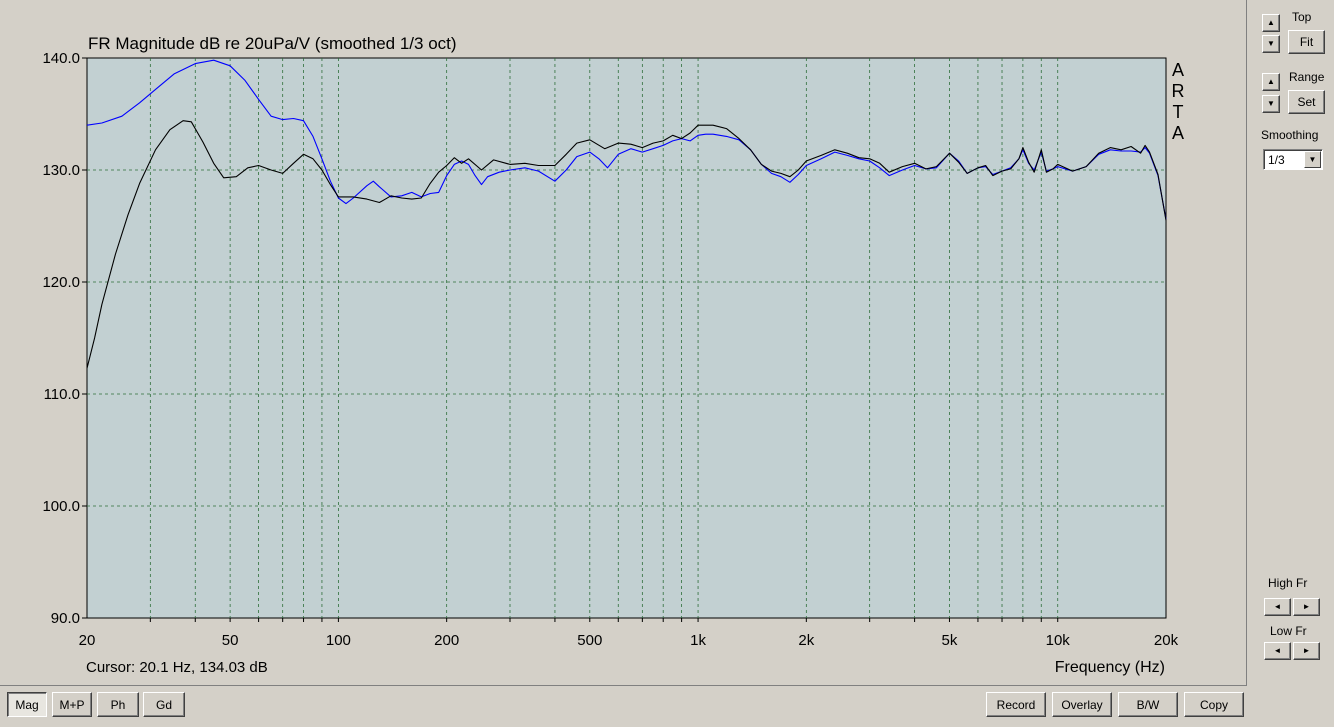  What do you see at coordinates (1166, 640) in the screenshot?
I see `x-tick-label: 20k` at bounding box center [1166, 640].